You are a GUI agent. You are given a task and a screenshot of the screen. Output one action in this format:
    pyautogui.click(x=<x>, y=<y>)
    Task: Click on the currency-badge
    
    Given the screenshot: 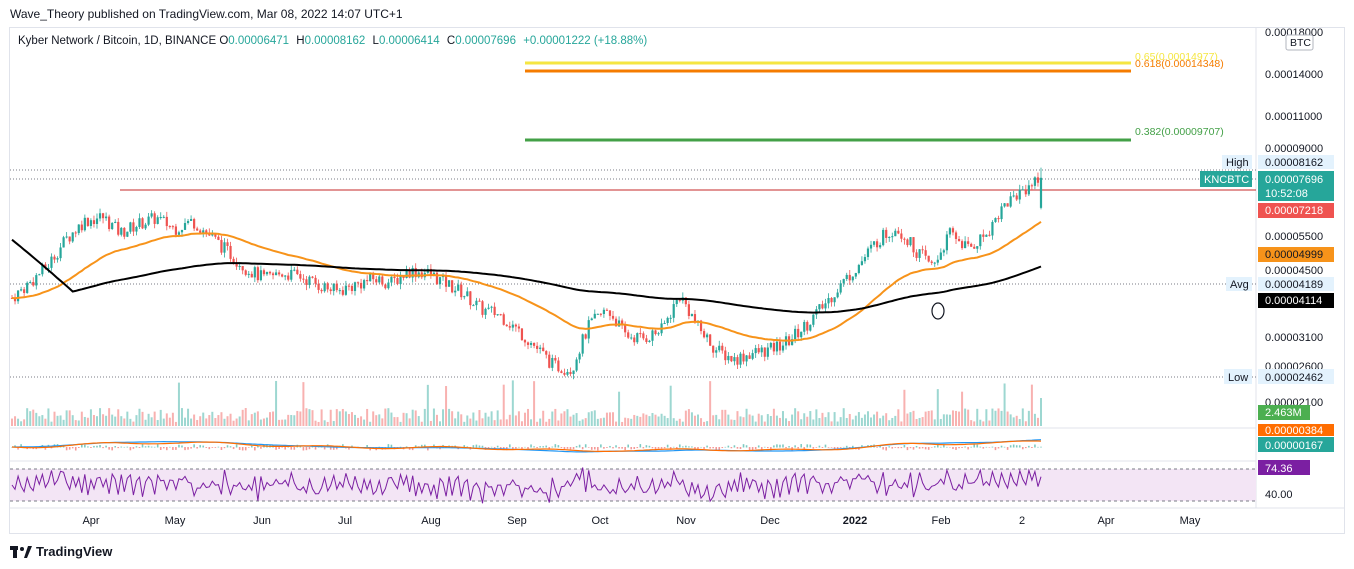 What is the action you would take?
    pyautogui.click(x=1299, y=42)
    